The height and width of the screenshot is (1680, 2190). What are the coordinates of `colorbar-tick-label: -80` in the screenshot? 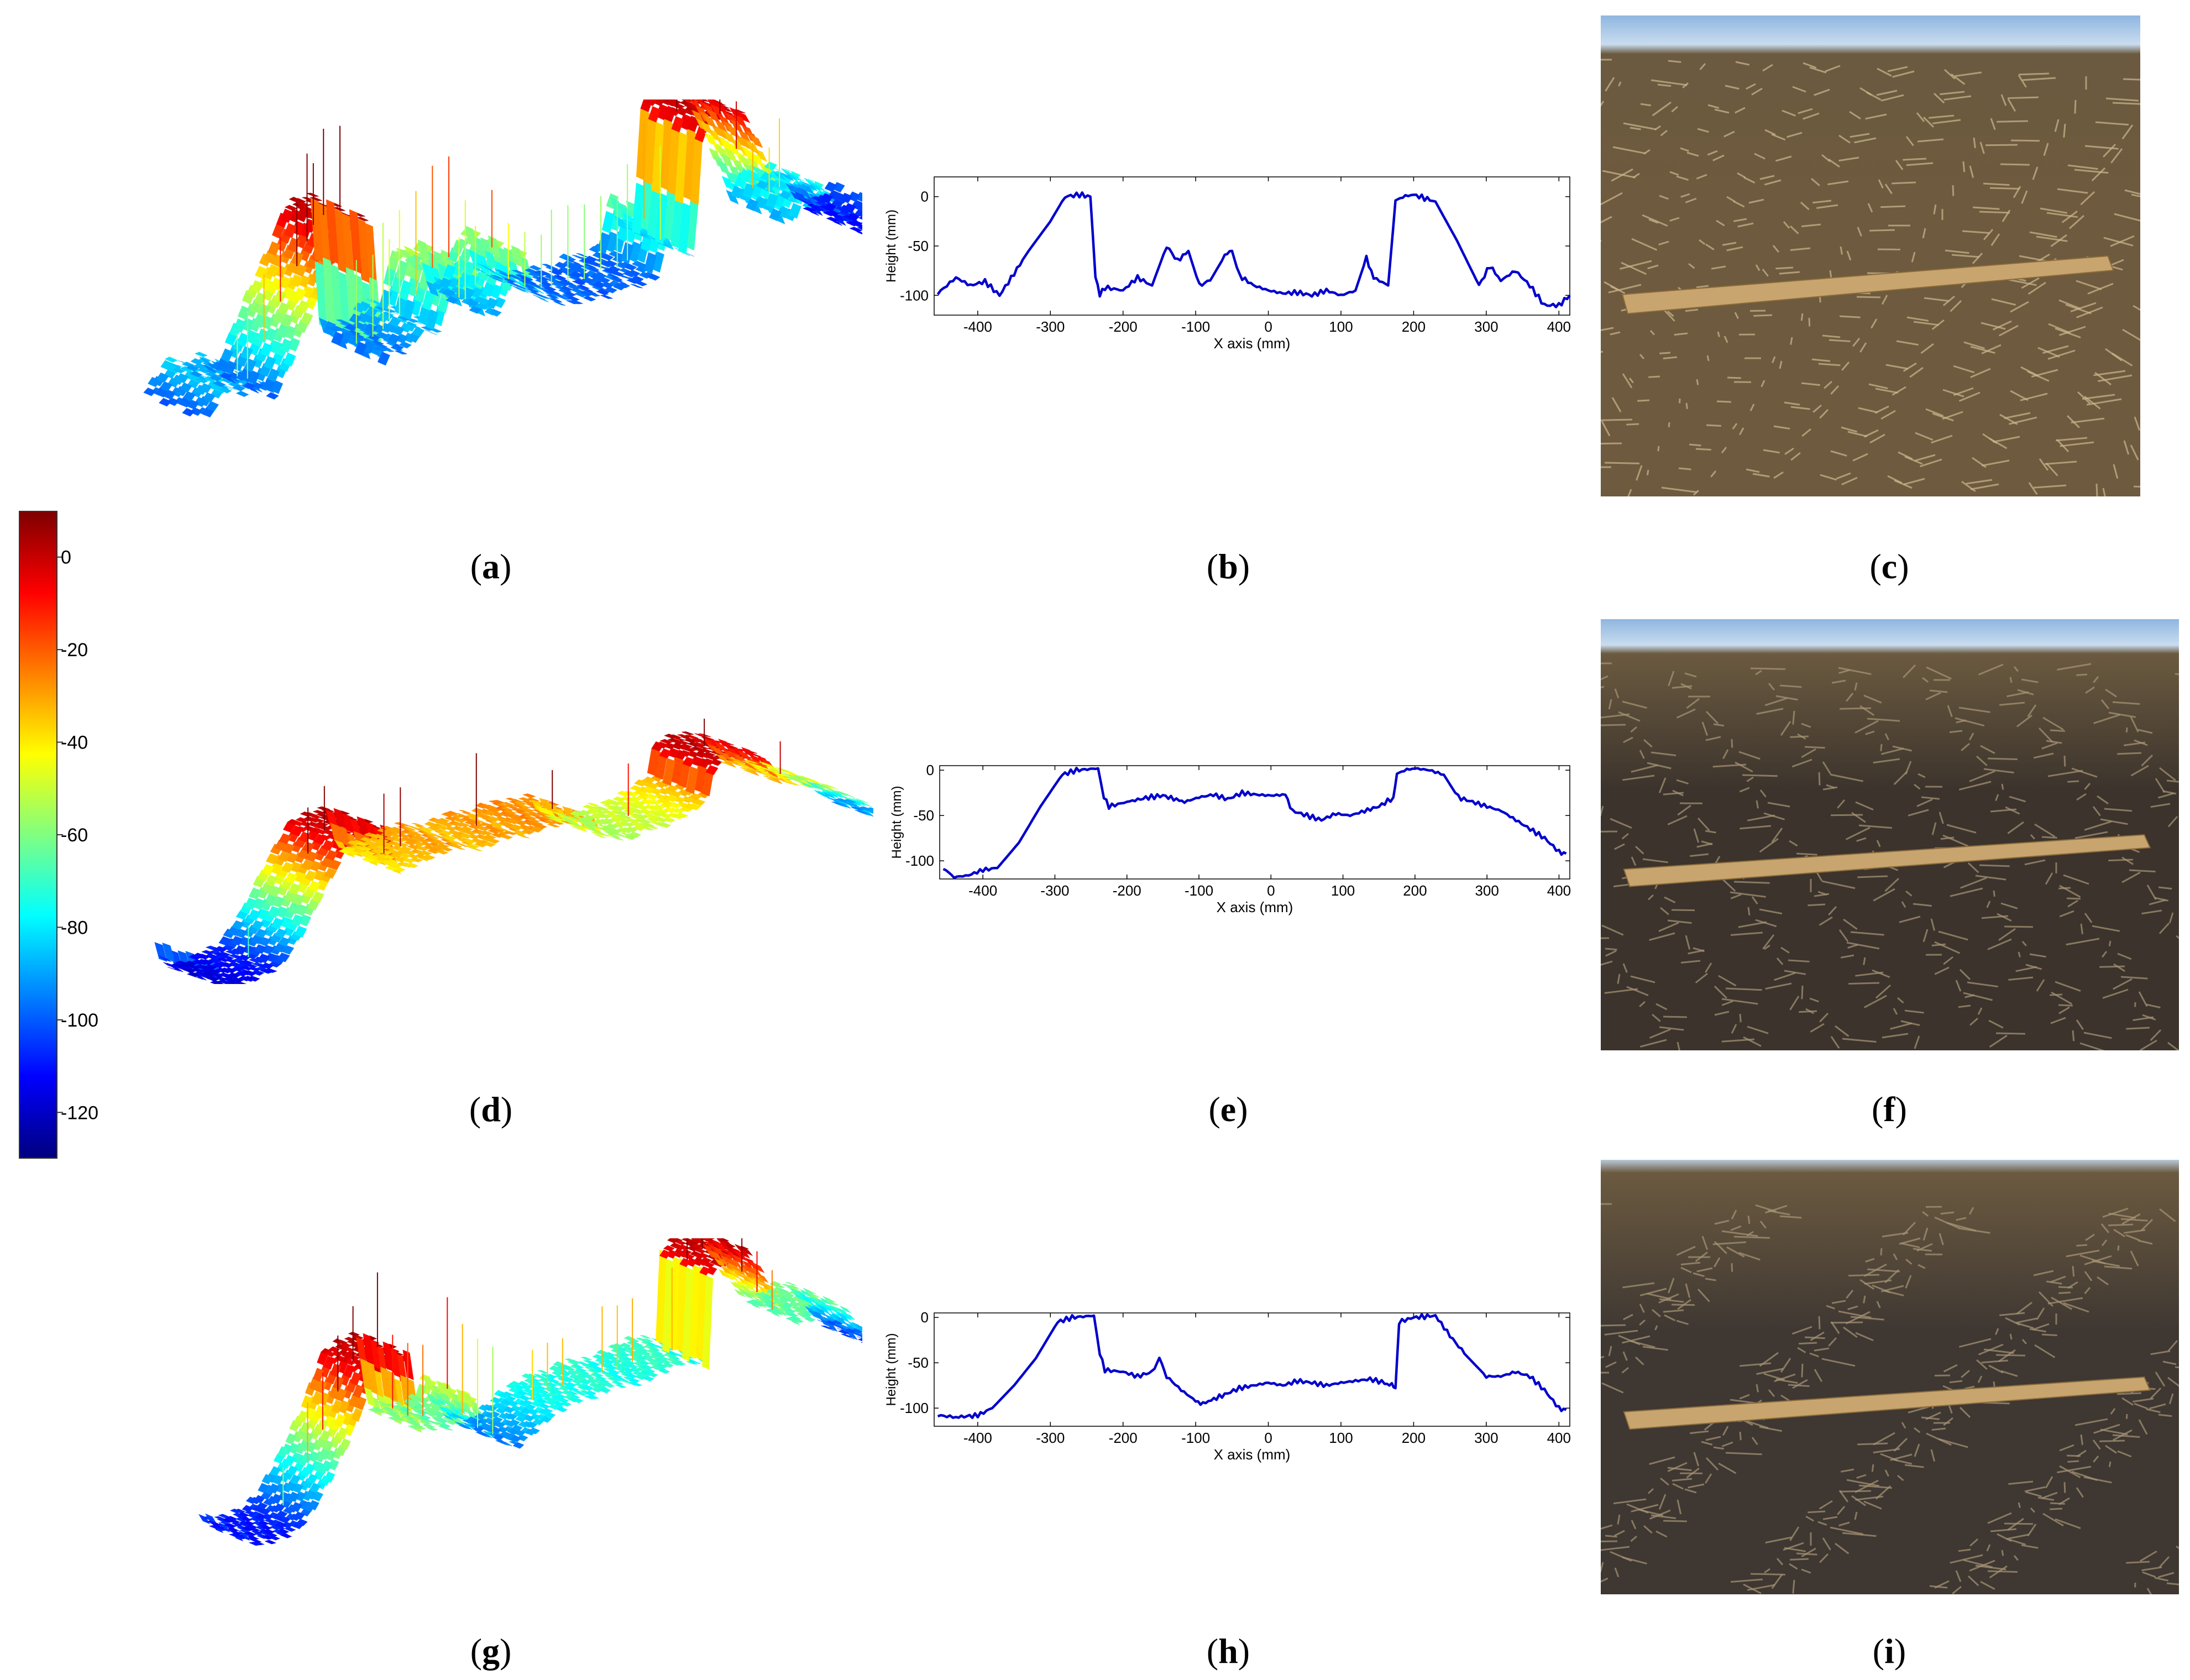 It's located at (74, 927).